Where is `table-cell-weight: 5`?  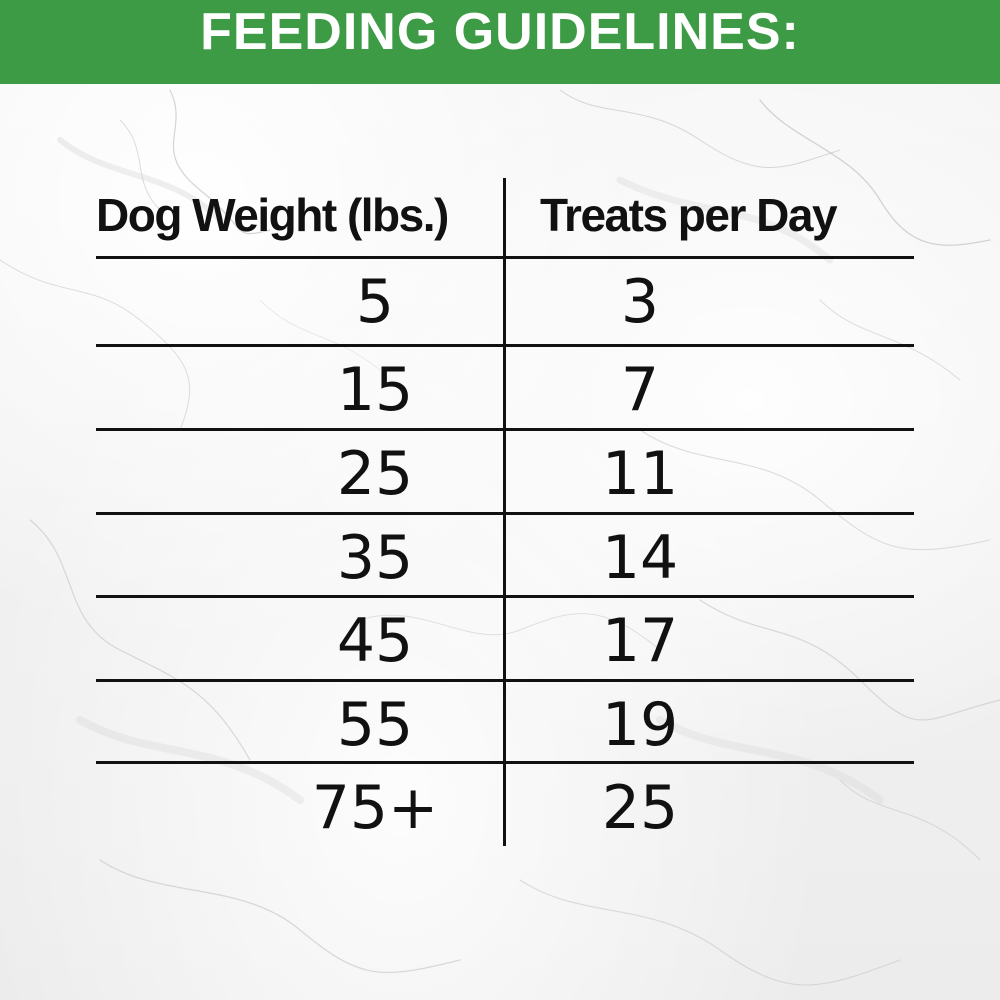
table-cell-weight: 5 is located at coordinates (375, 302).